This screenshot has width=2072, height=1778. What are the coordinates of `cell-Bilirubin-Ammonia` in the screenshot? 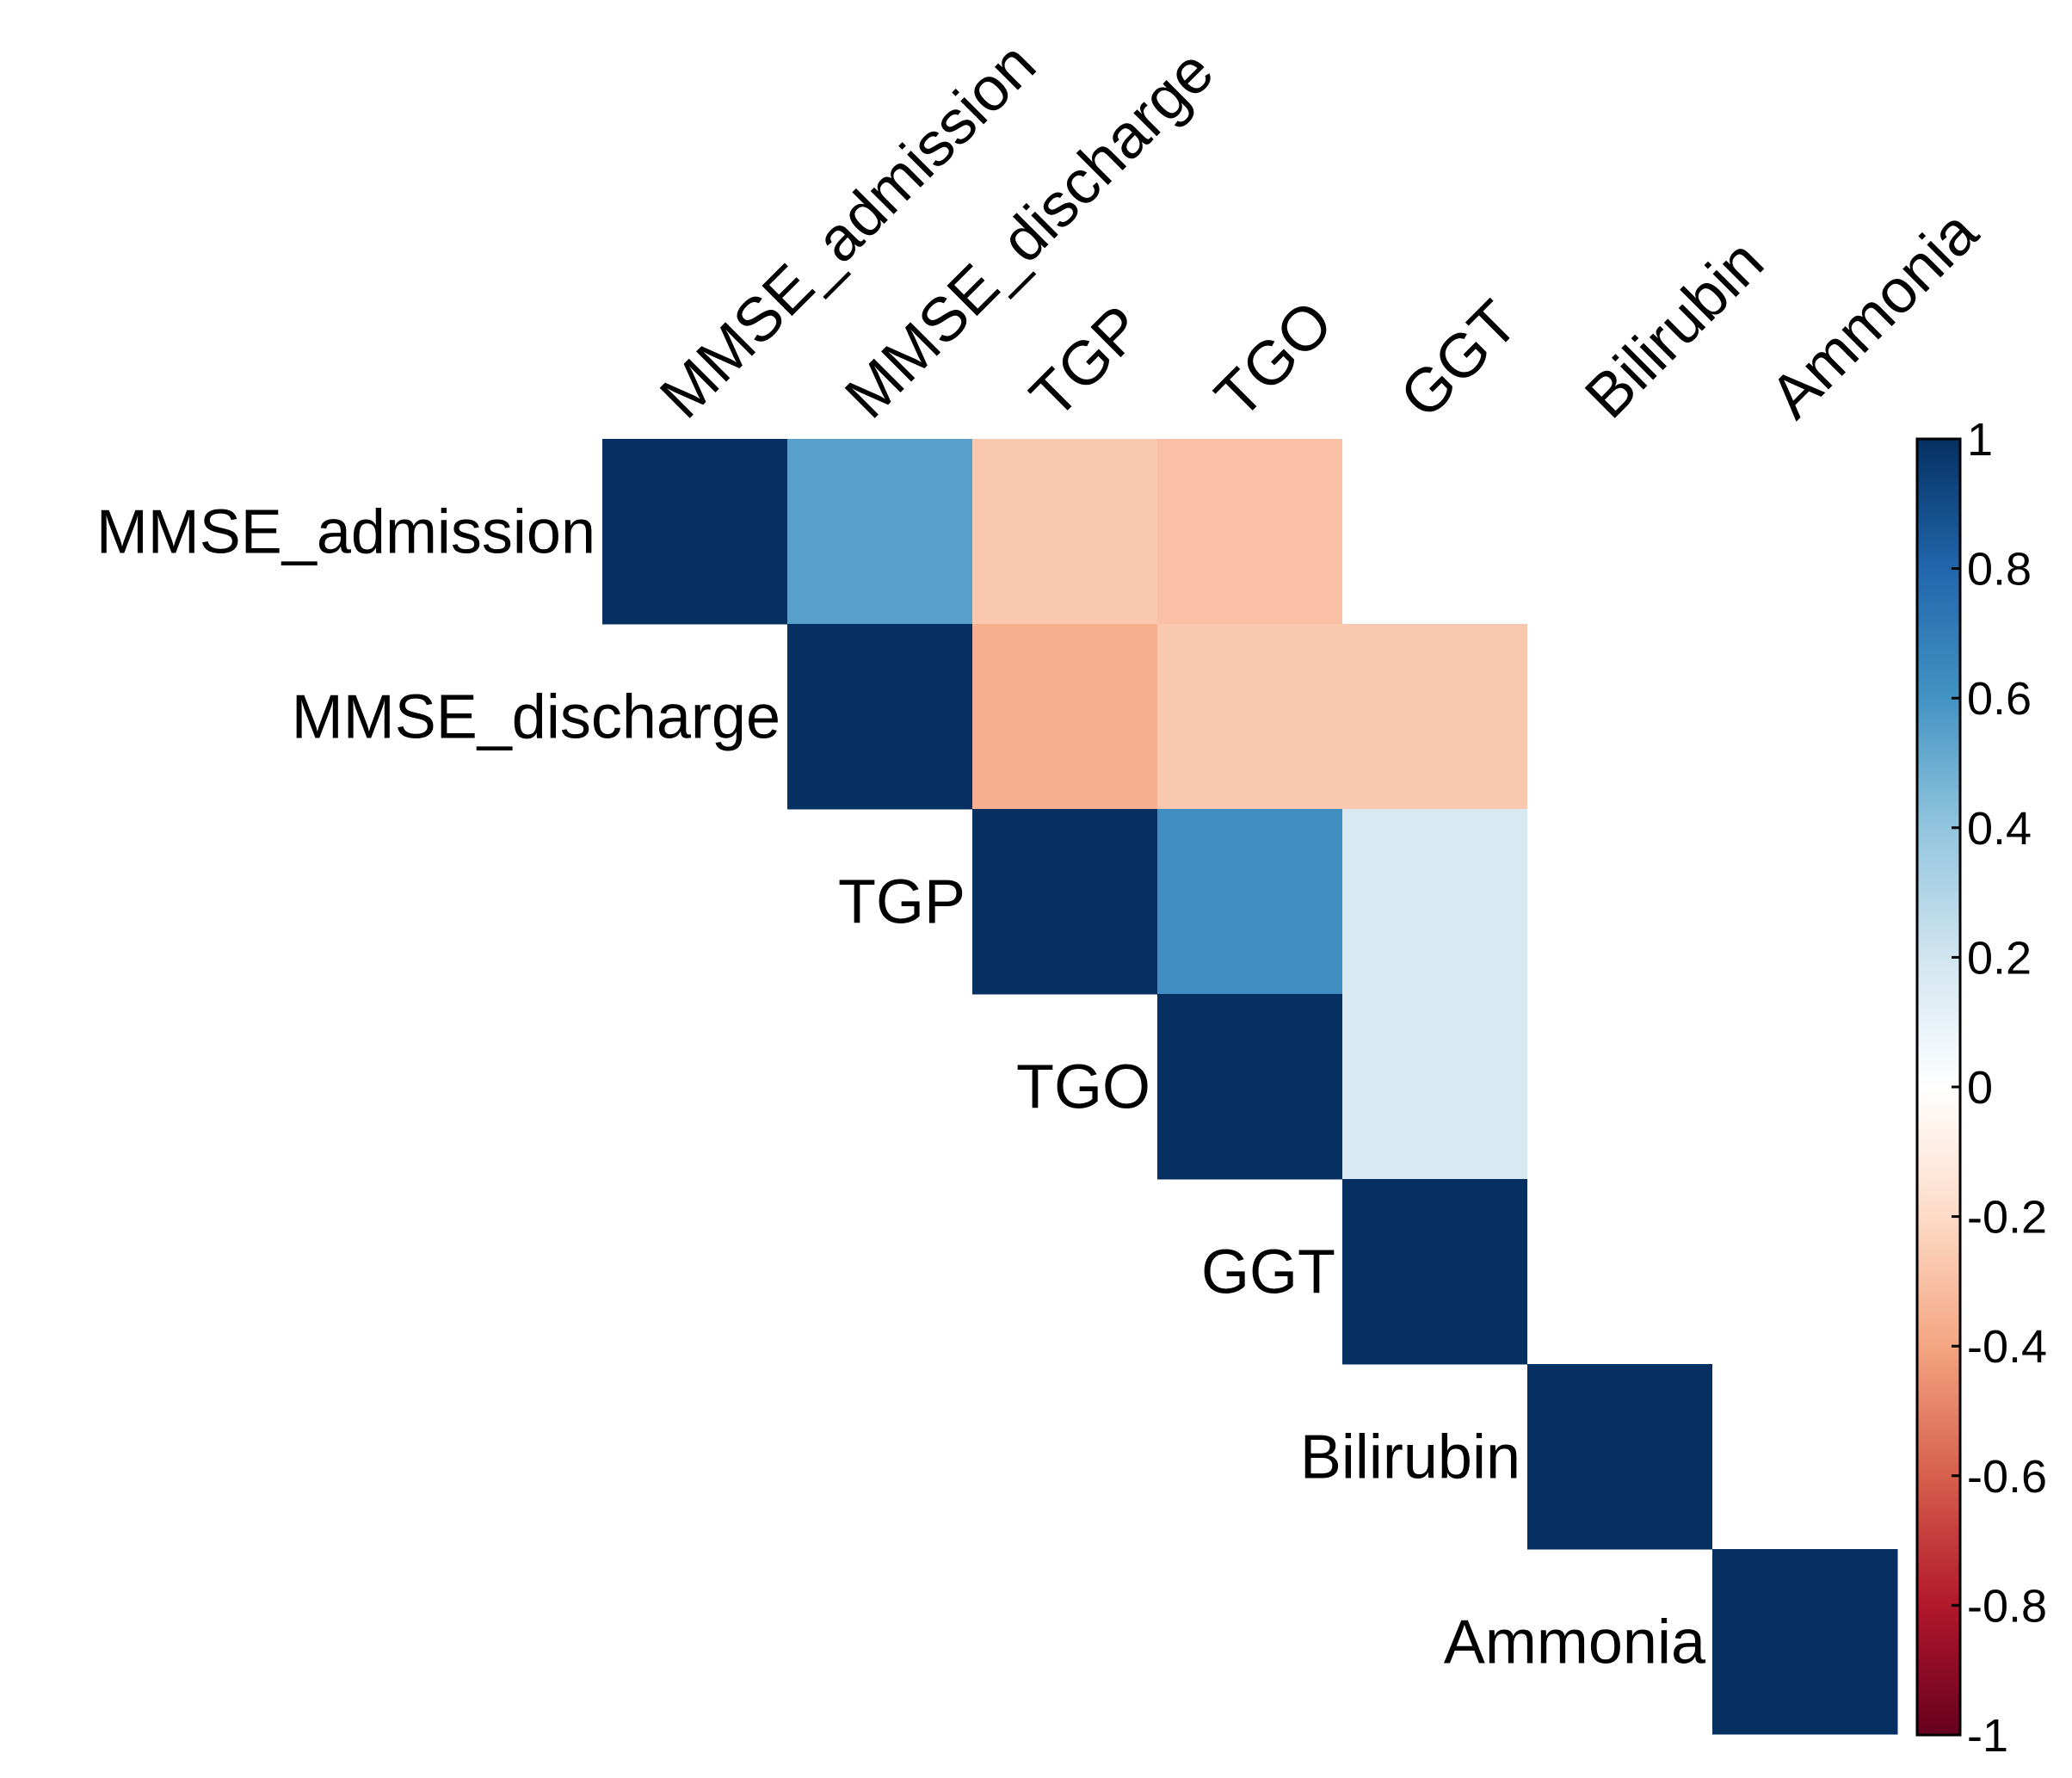 It's located at (1805, 1457).